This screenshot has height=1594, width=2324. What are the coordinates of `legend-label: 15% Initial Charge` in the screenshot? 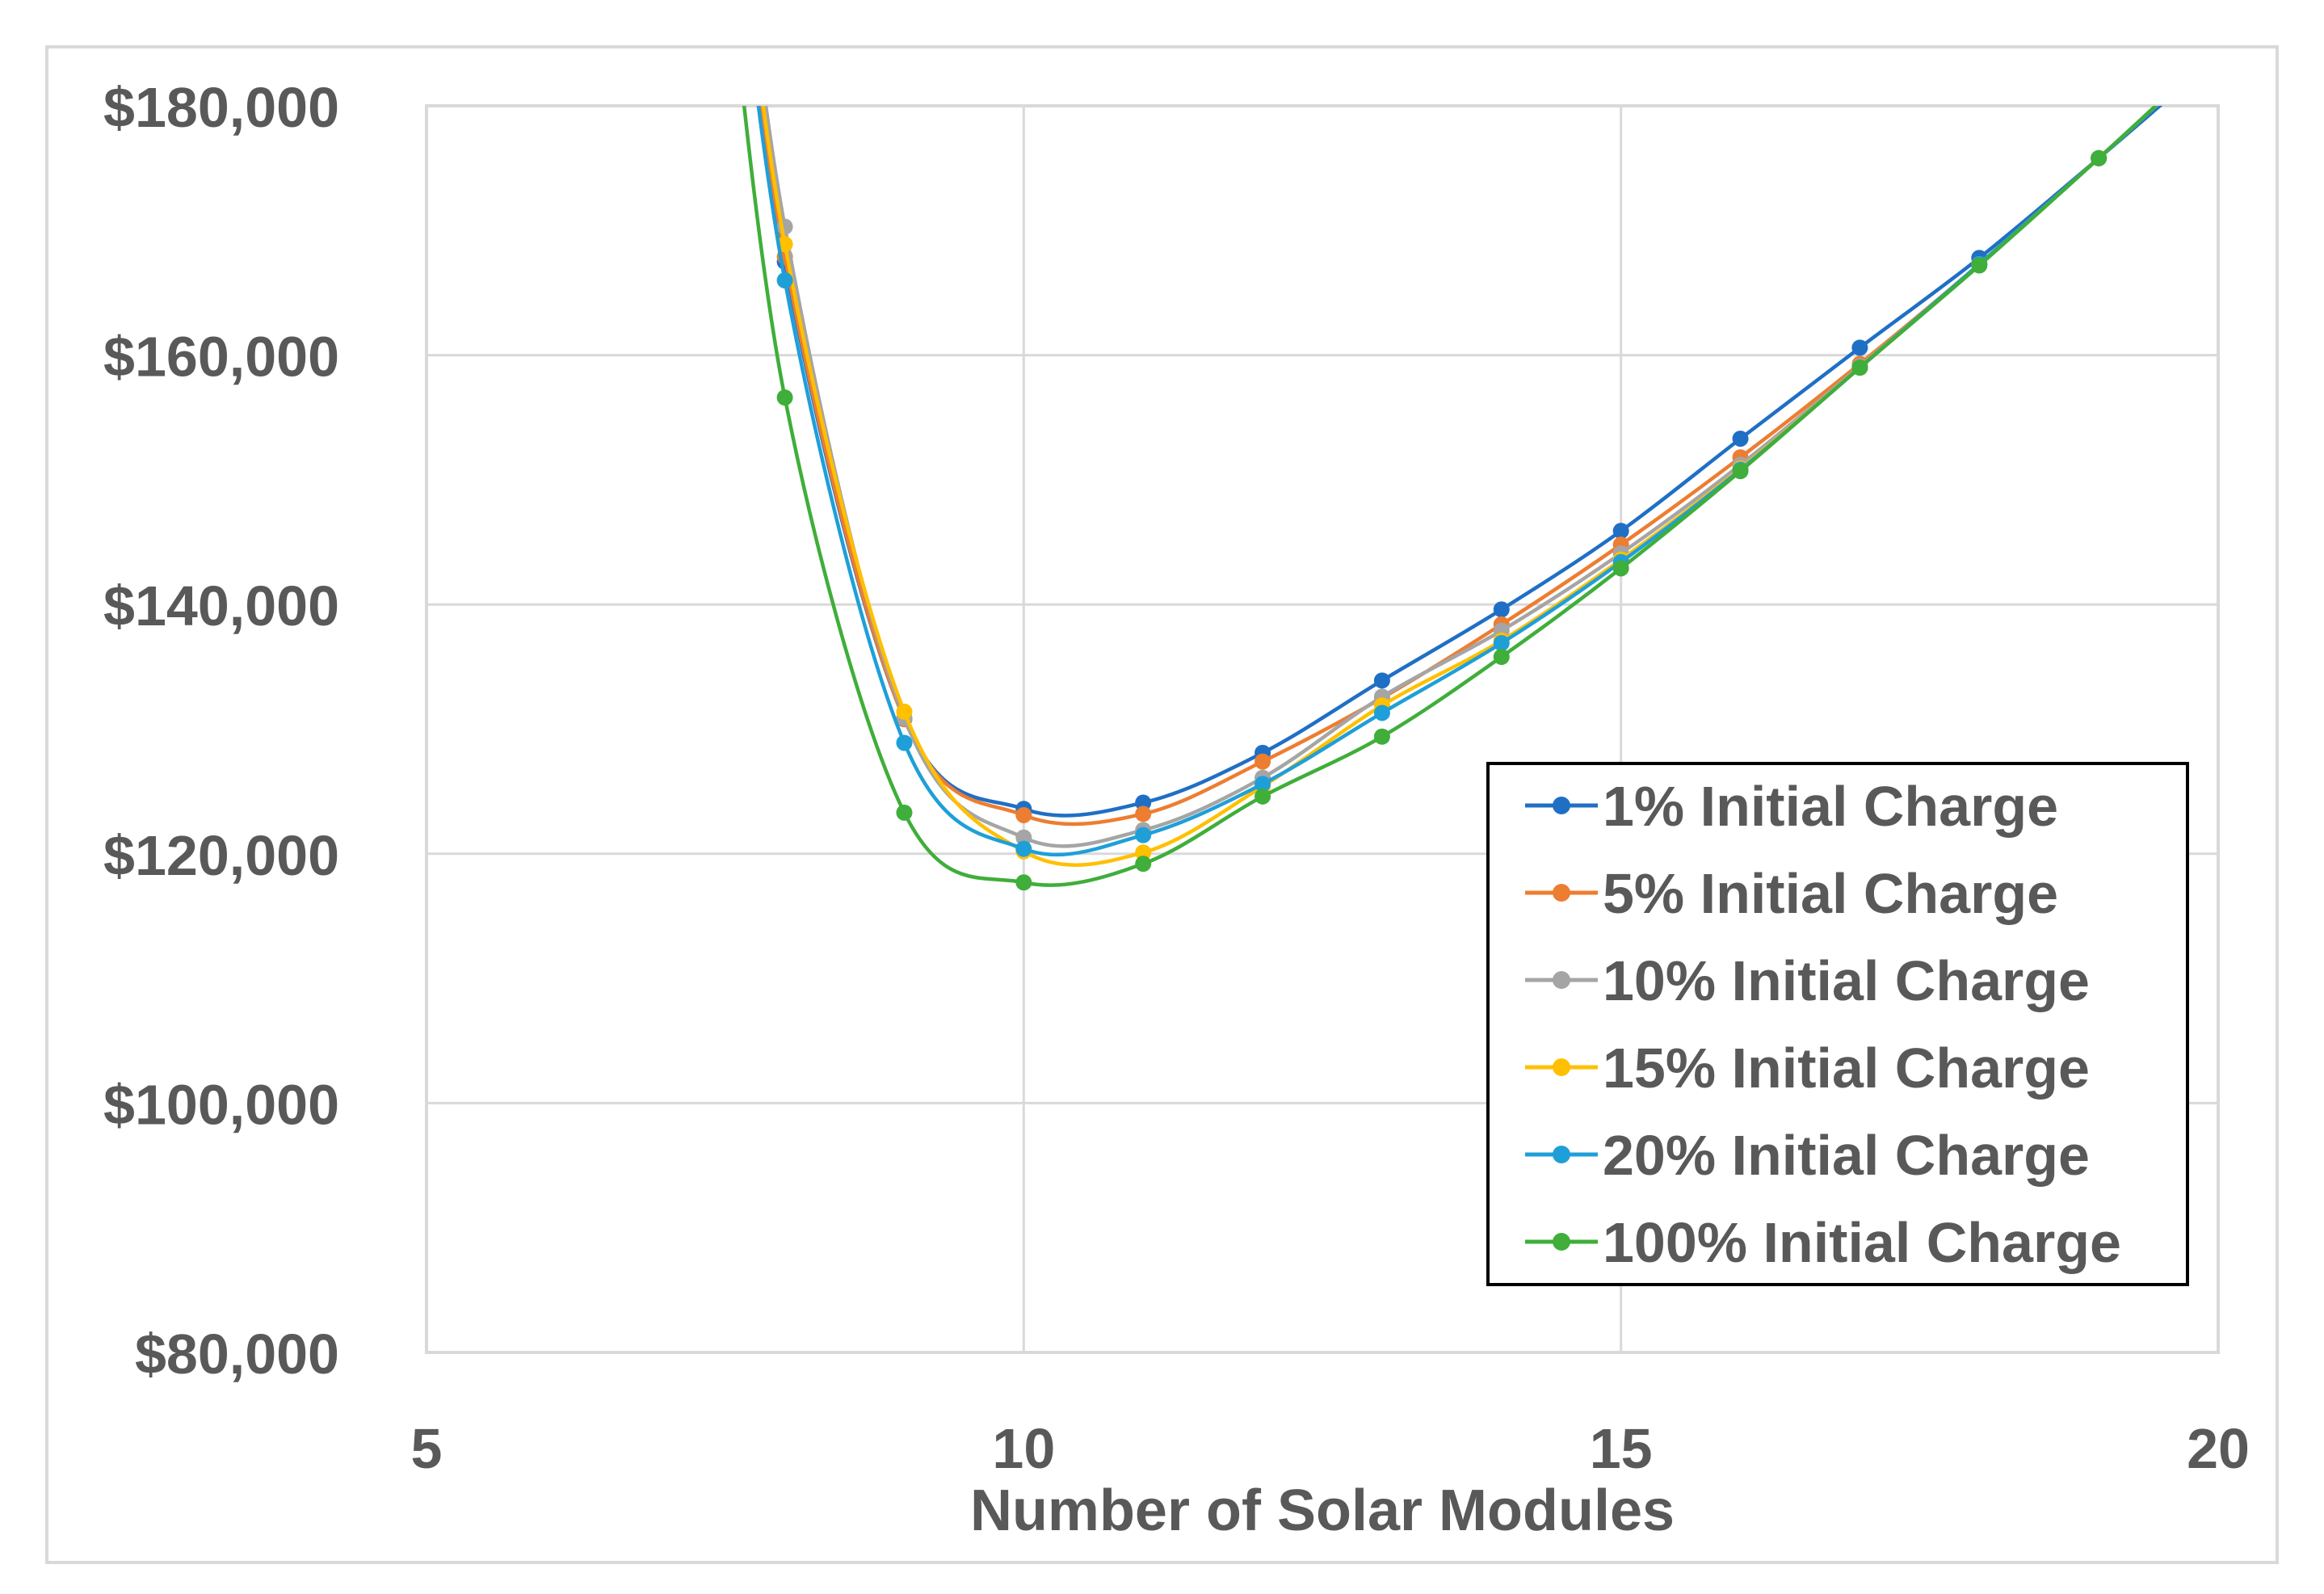 It's located at (1847, 1068).